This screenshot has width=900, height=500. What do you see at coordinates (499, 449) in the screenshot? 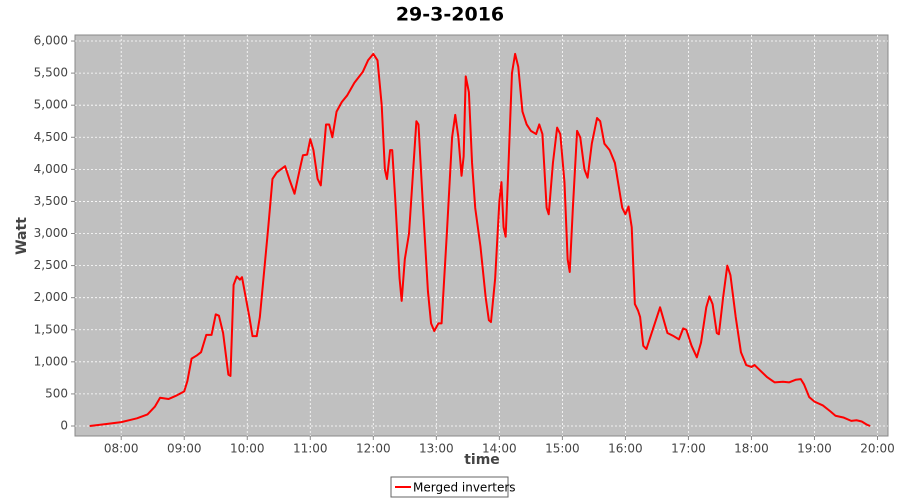
I see `x-tick-label: 14:00` at bounding box center [499, 449].